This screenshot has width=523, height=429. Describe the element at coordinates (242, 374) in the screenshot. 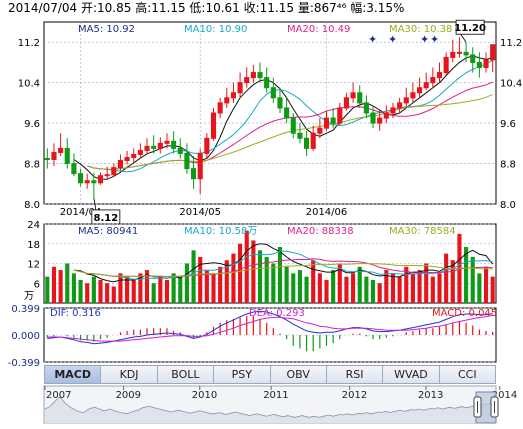

I see `tab-psy: PSY` at that location.